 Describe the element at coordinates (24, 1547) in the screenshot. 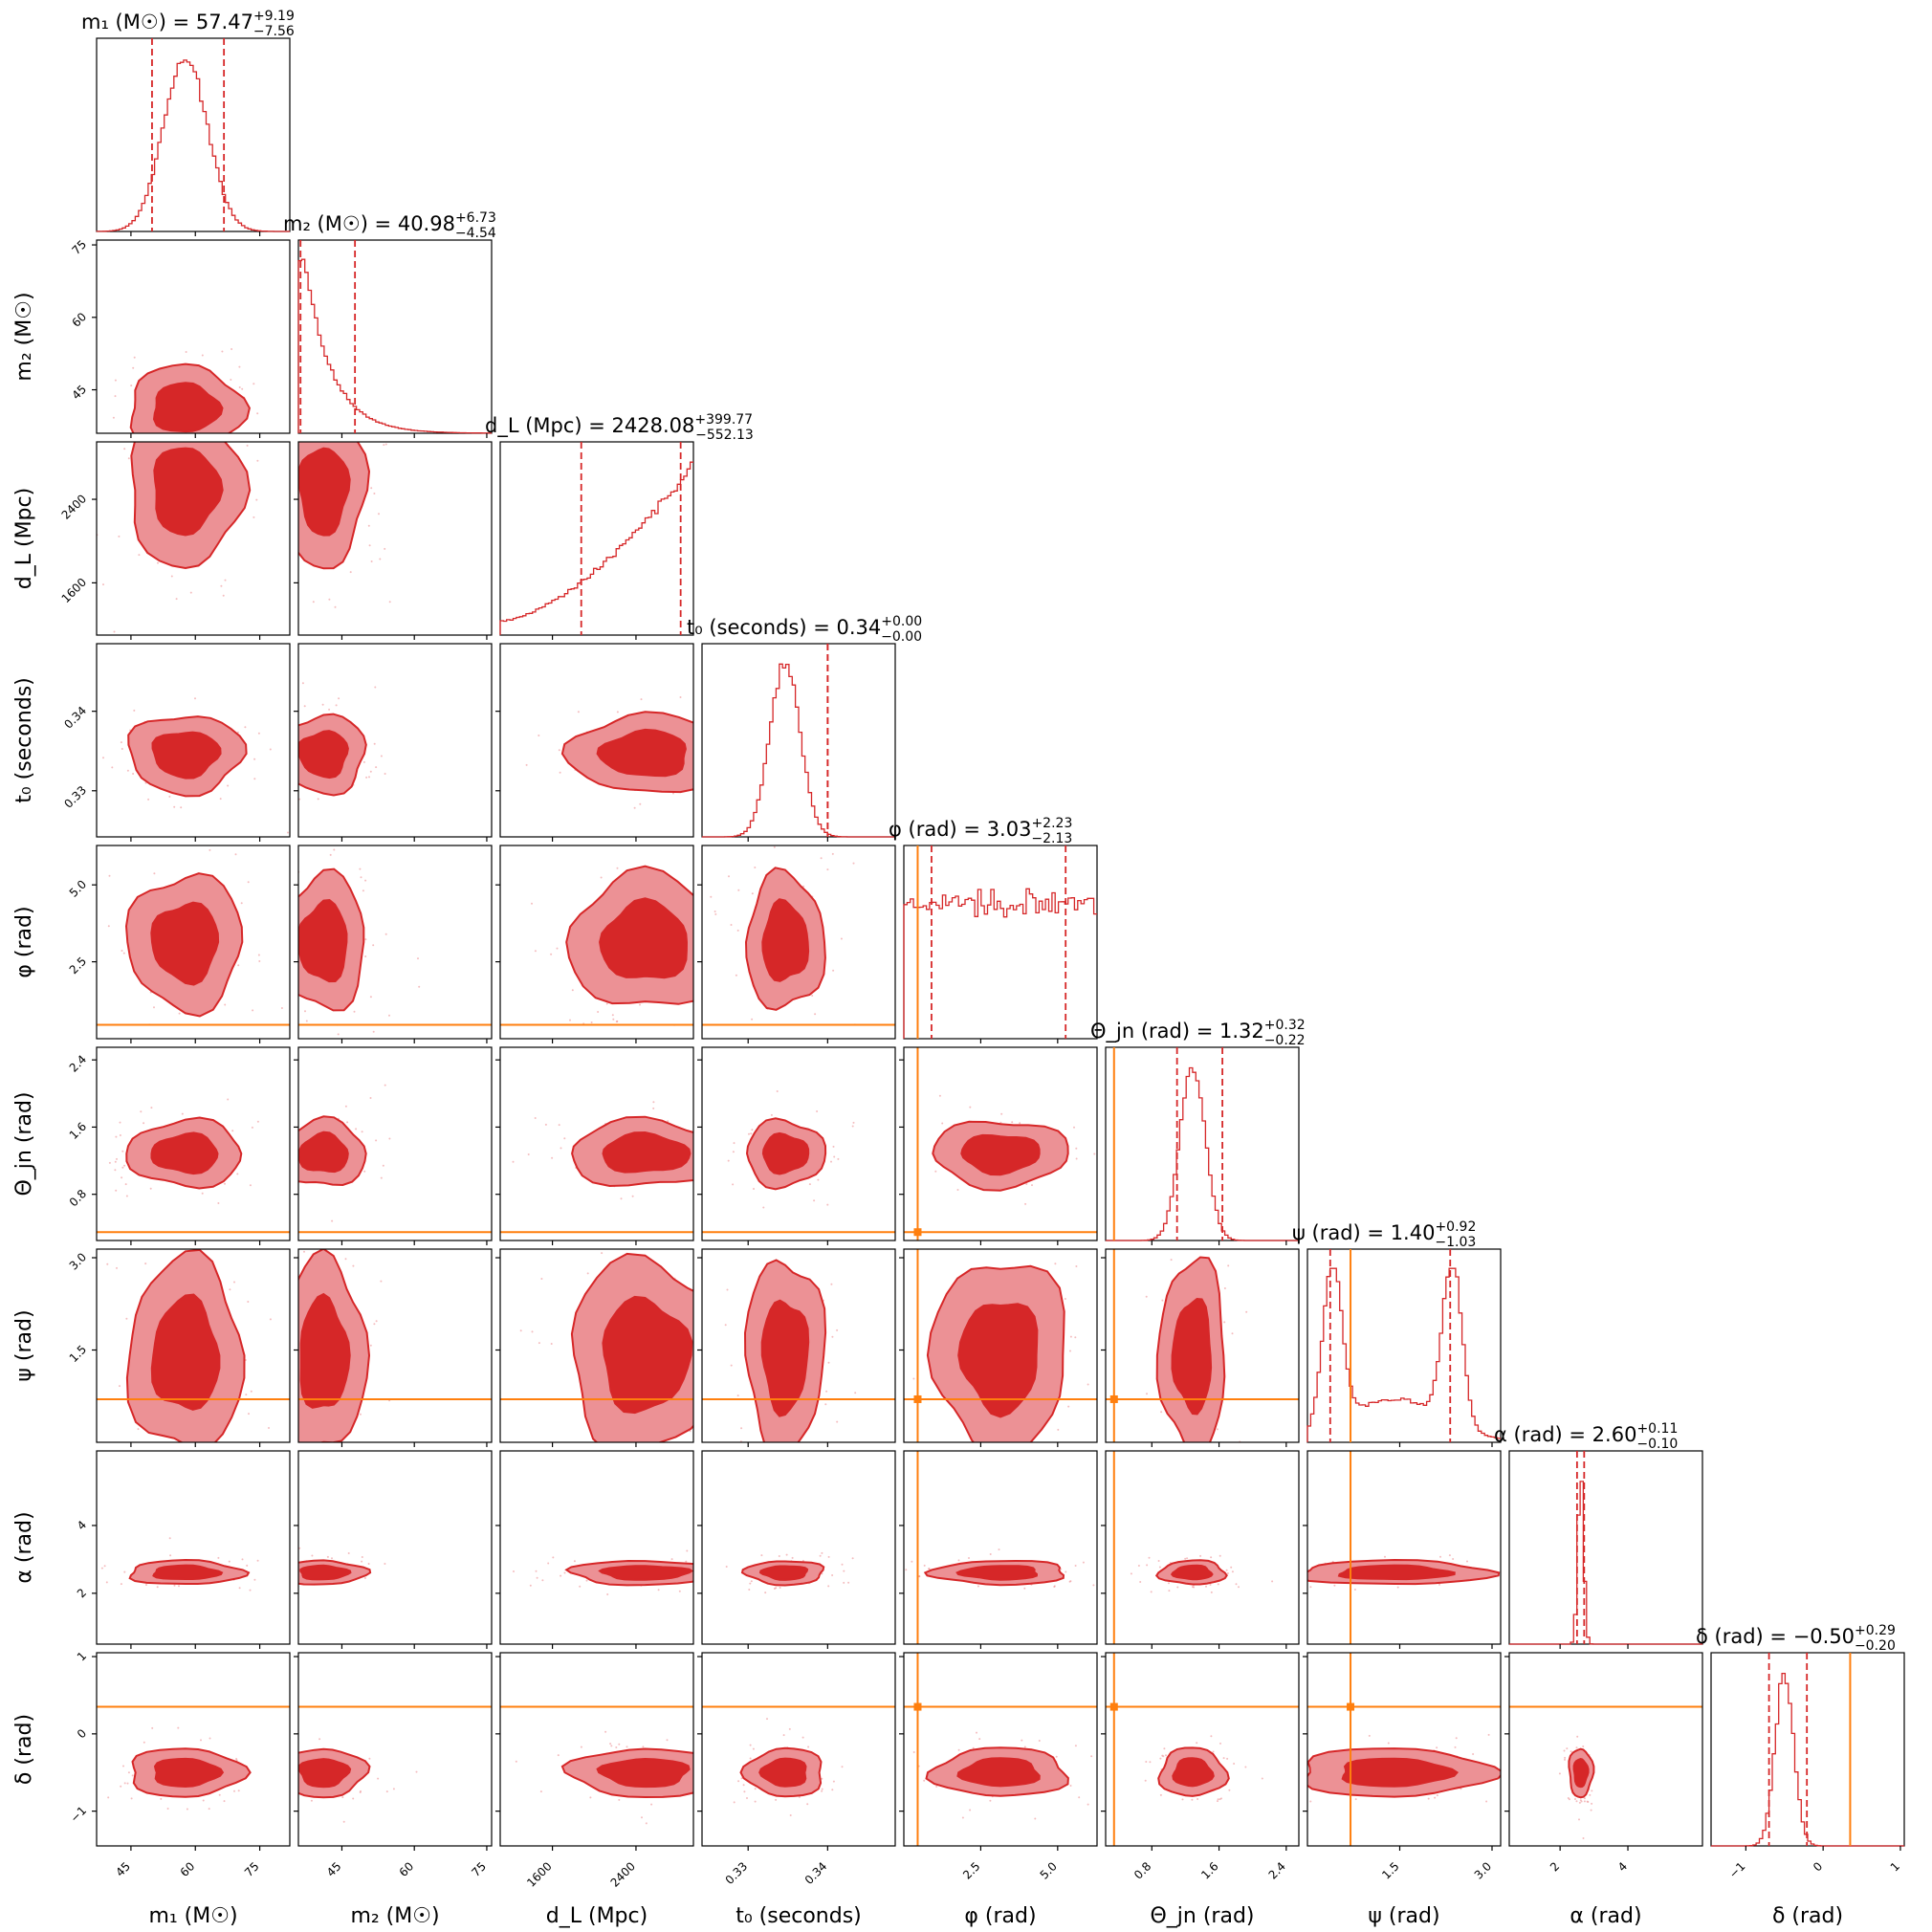

I see `y-axis-label-alpha: α (rad)` at that location.